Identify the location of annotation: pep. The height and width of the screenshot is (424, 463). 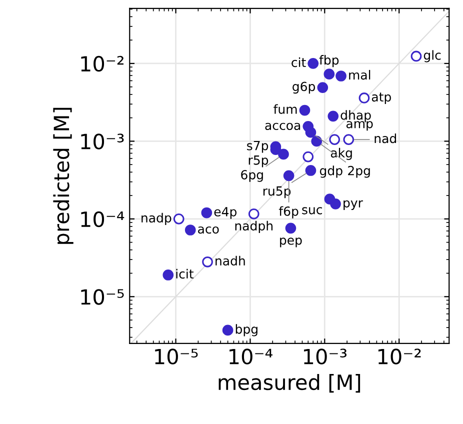
(291, 243).